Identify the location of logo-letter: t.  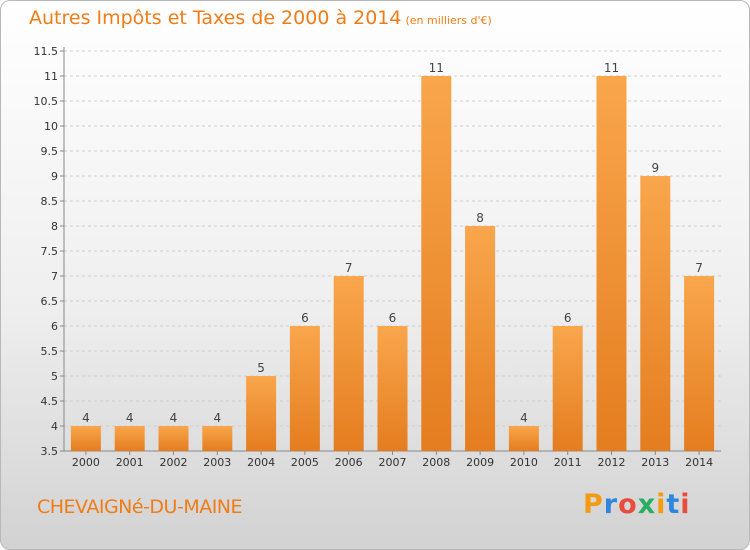
(673, 504).